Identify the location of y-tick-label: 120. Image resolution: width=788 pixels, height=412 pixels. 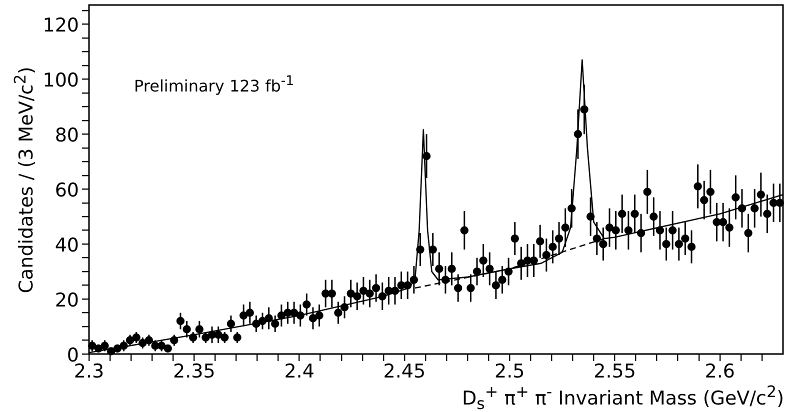
(60, 25).